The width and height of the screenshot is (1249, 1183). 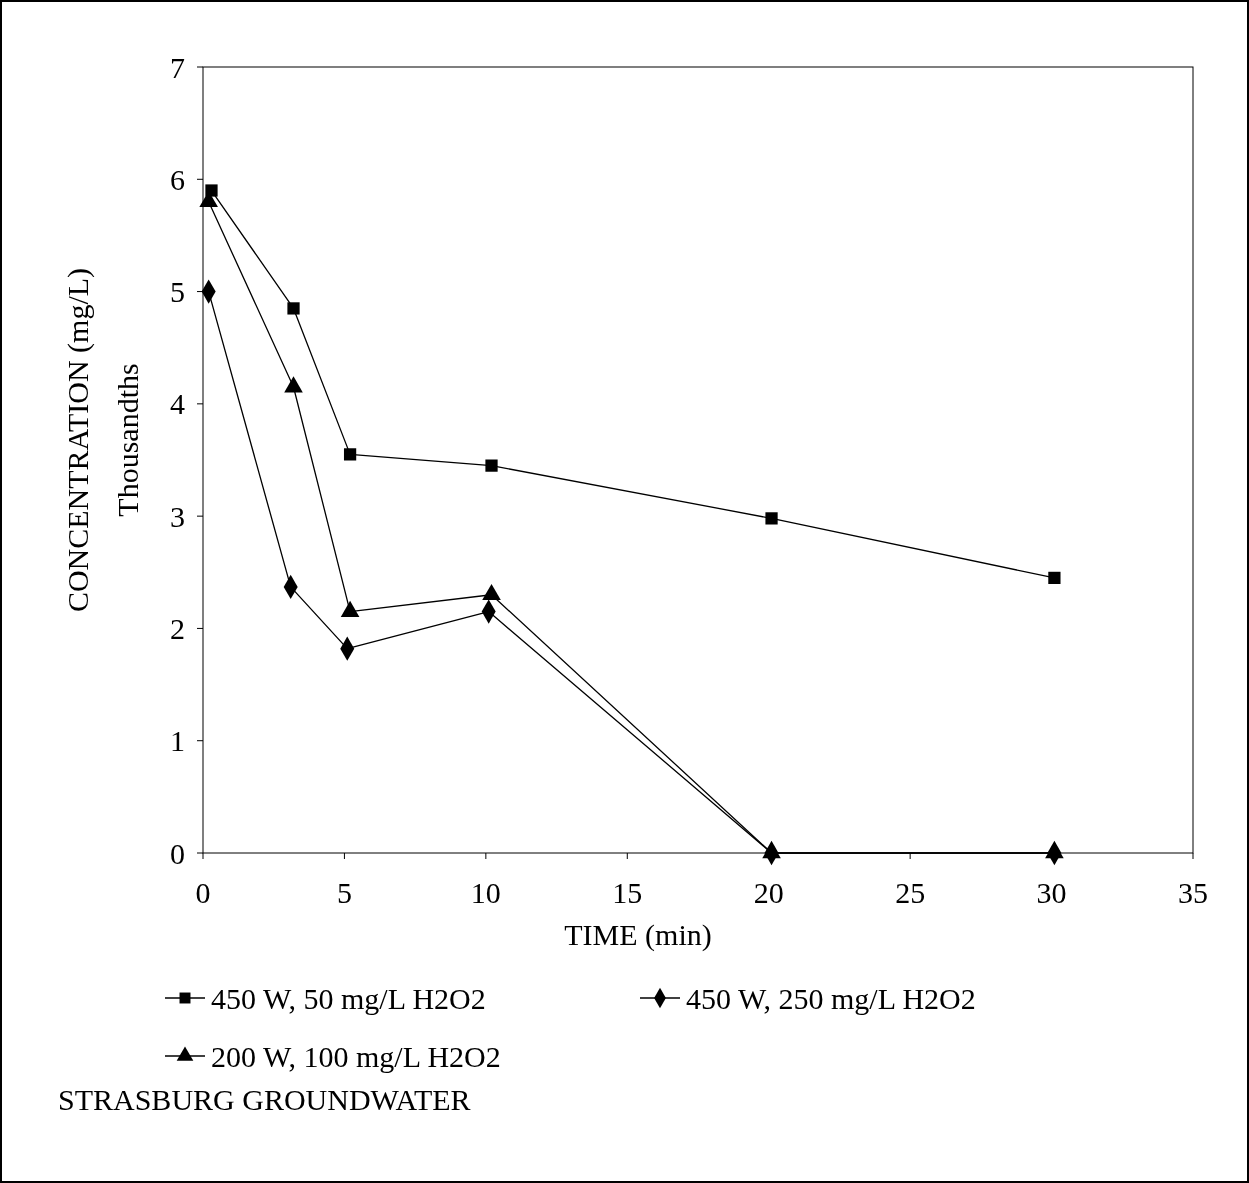 I want to click on legend-label: 200 W, 100 mg/L H2O2, so click(x=356, y=1056).